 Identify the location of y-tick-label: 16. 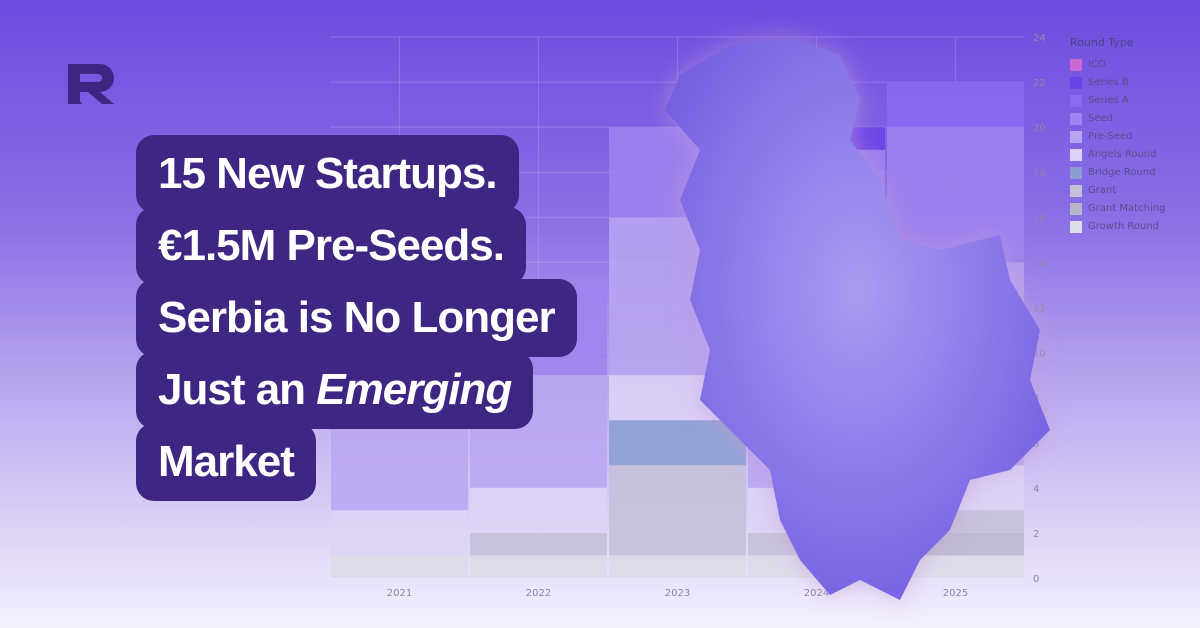
(1039, 218).